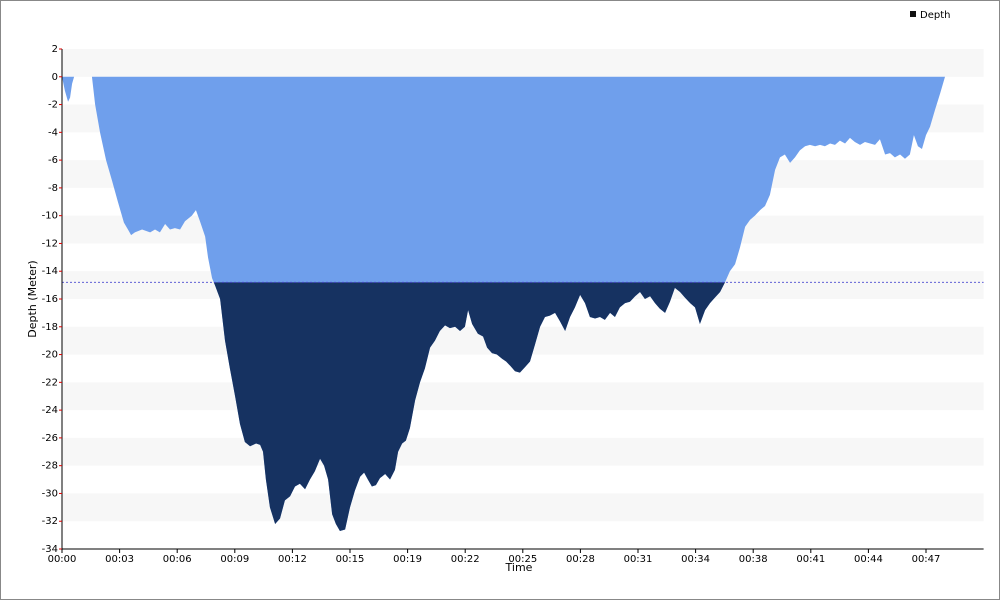  What do you see at coordinates (50, 355) in the screenshot?
I see `y-tick-label: -20` at bounding box center [50, 355].